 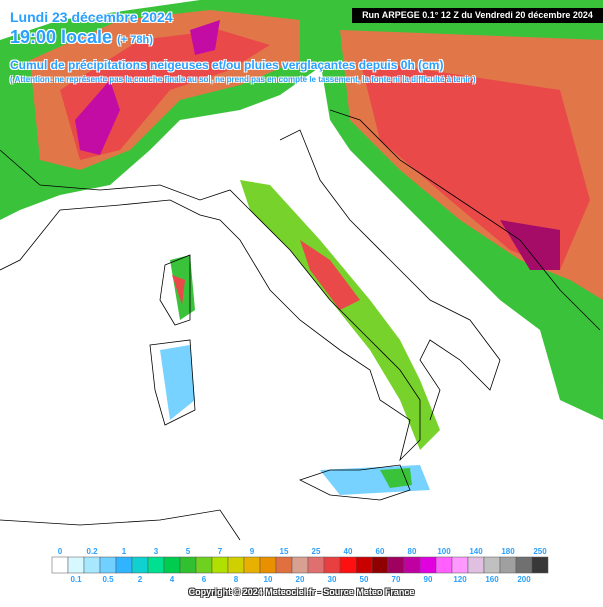 I want to click on scale-label: 40, so click(x=348, y=551).